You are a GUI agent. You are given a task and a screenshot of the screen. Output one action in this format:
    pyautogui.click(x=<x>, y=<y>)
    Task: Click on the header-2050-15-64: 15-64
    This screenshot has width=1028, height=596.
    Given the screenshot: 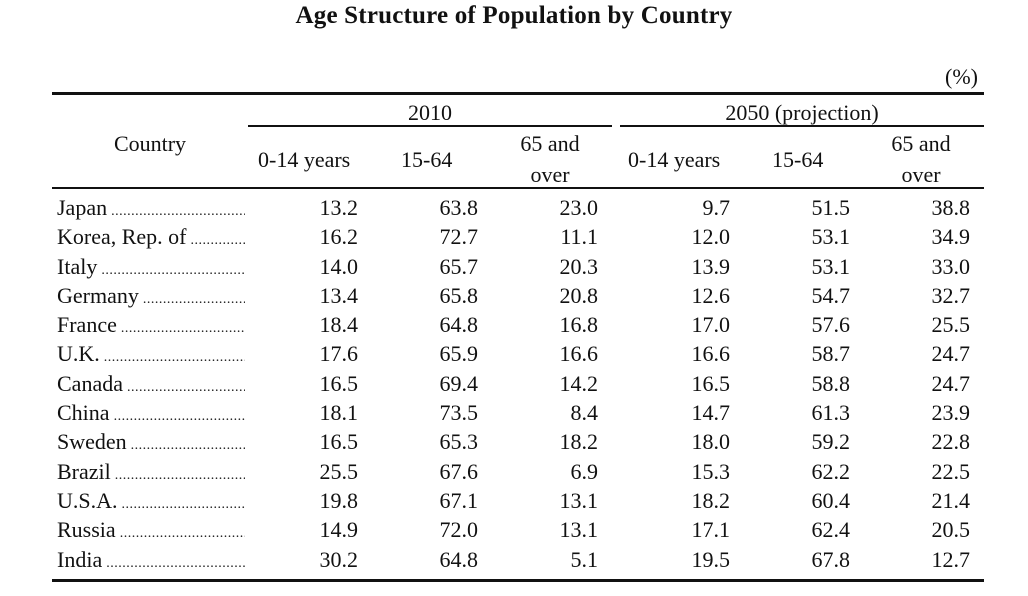 What is the action you would take?
    pyautogui.click(x=798, y=159)
    